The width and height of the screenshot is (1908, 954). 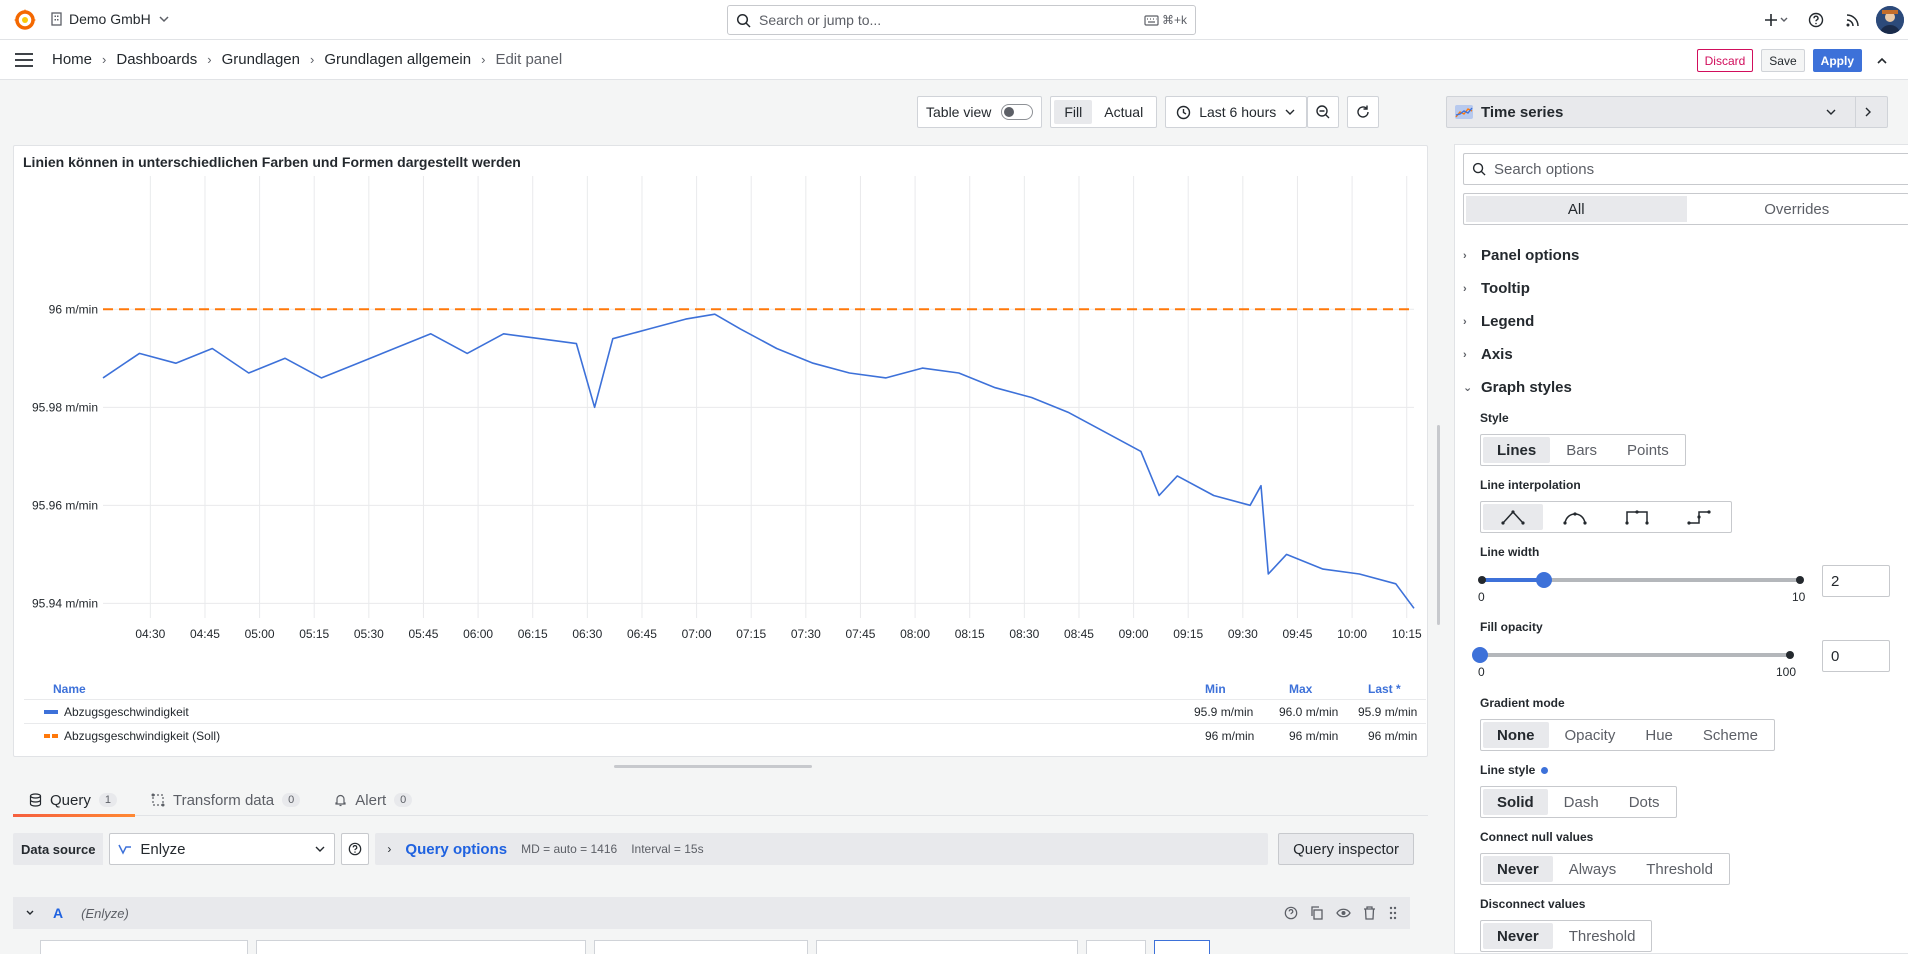 What do you see at coordinates (142, 735) in the screenshot?
I see `legend-series-name: Abzugsgeschwindigkeit (Soll)` at bounding box center [142, 735].